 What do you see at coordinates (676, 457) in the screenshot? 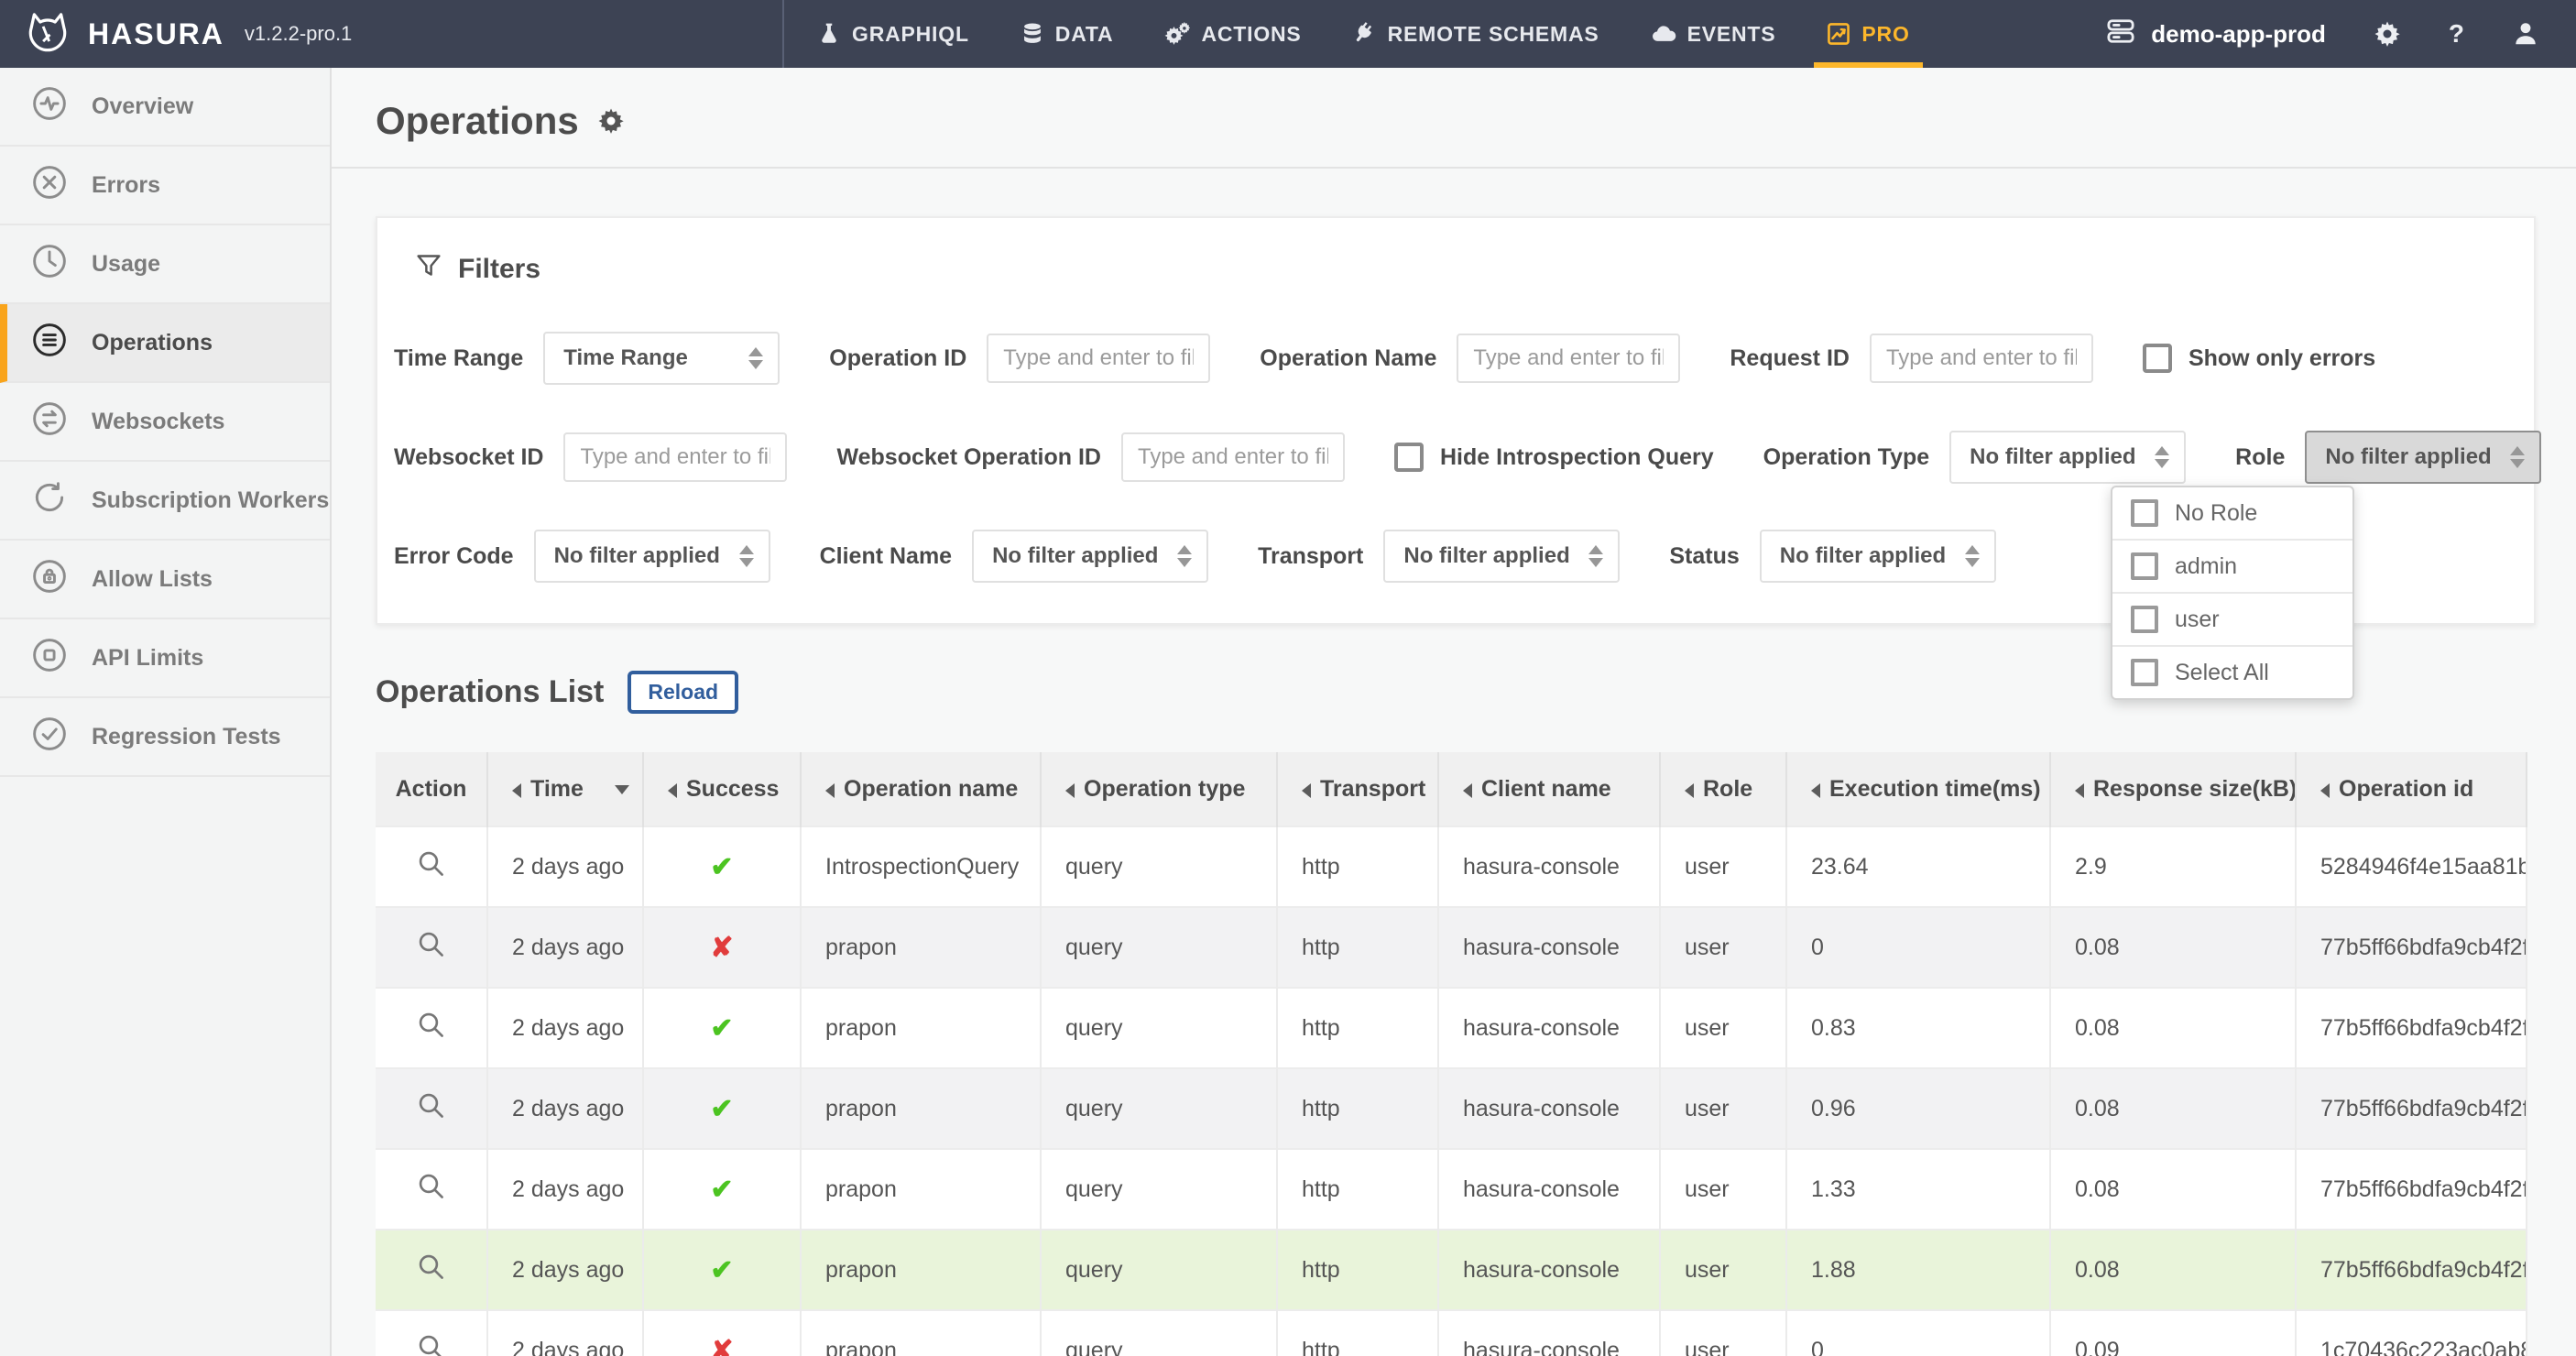
I see `websocket-id-input` at bounding box center [676, 457].